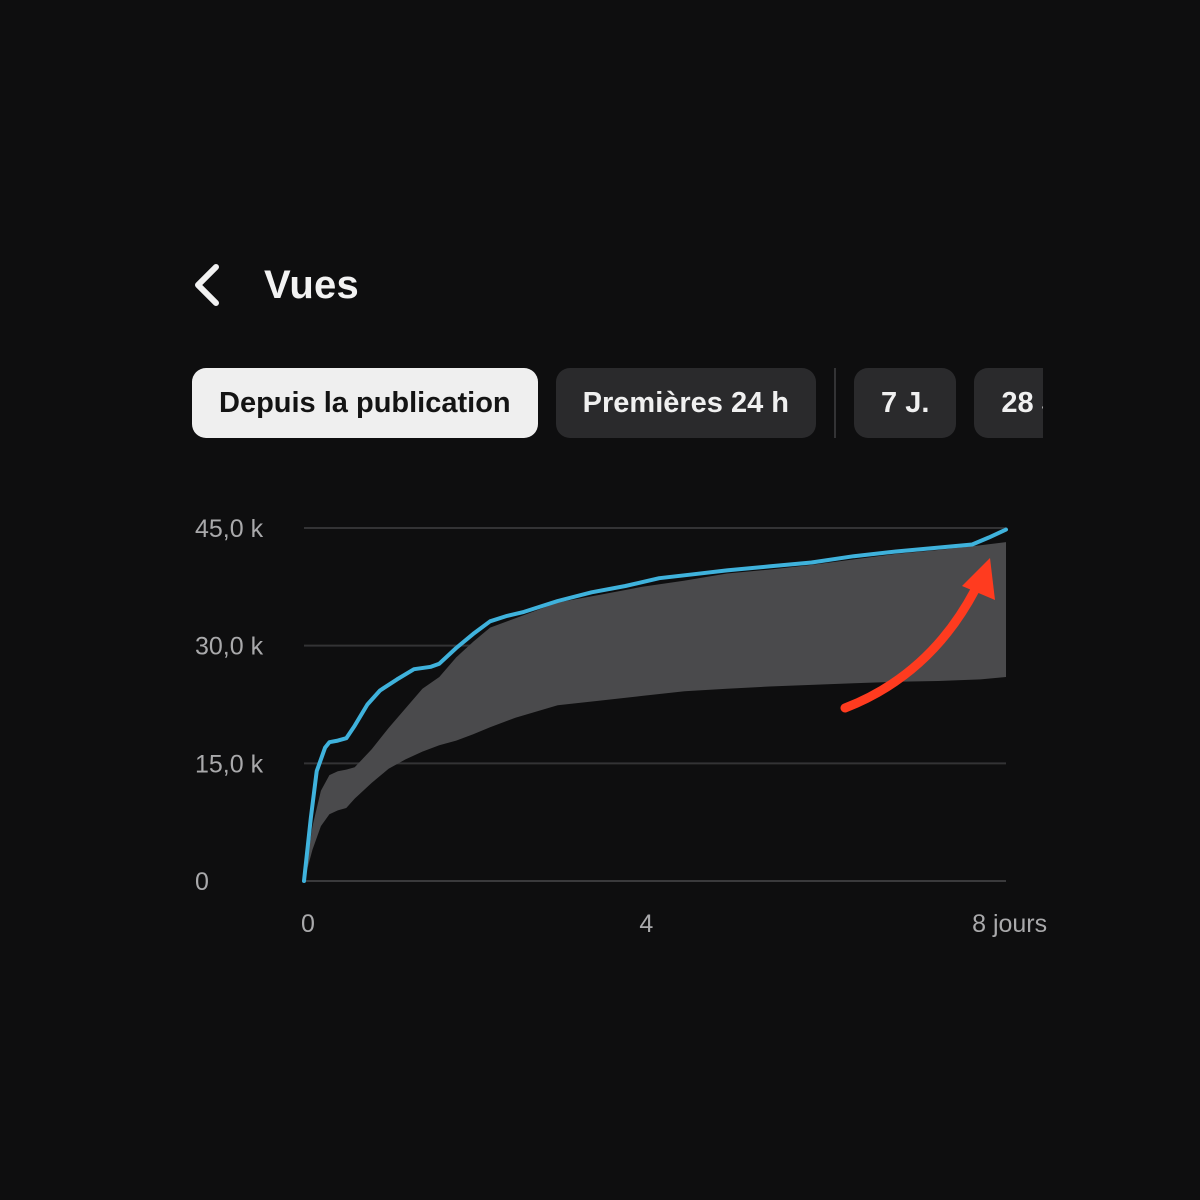 The height and width of the screenshot is (1200, 1200). I want to click on x-axis-labels: 0 4 8 jours, so click(674, 924).